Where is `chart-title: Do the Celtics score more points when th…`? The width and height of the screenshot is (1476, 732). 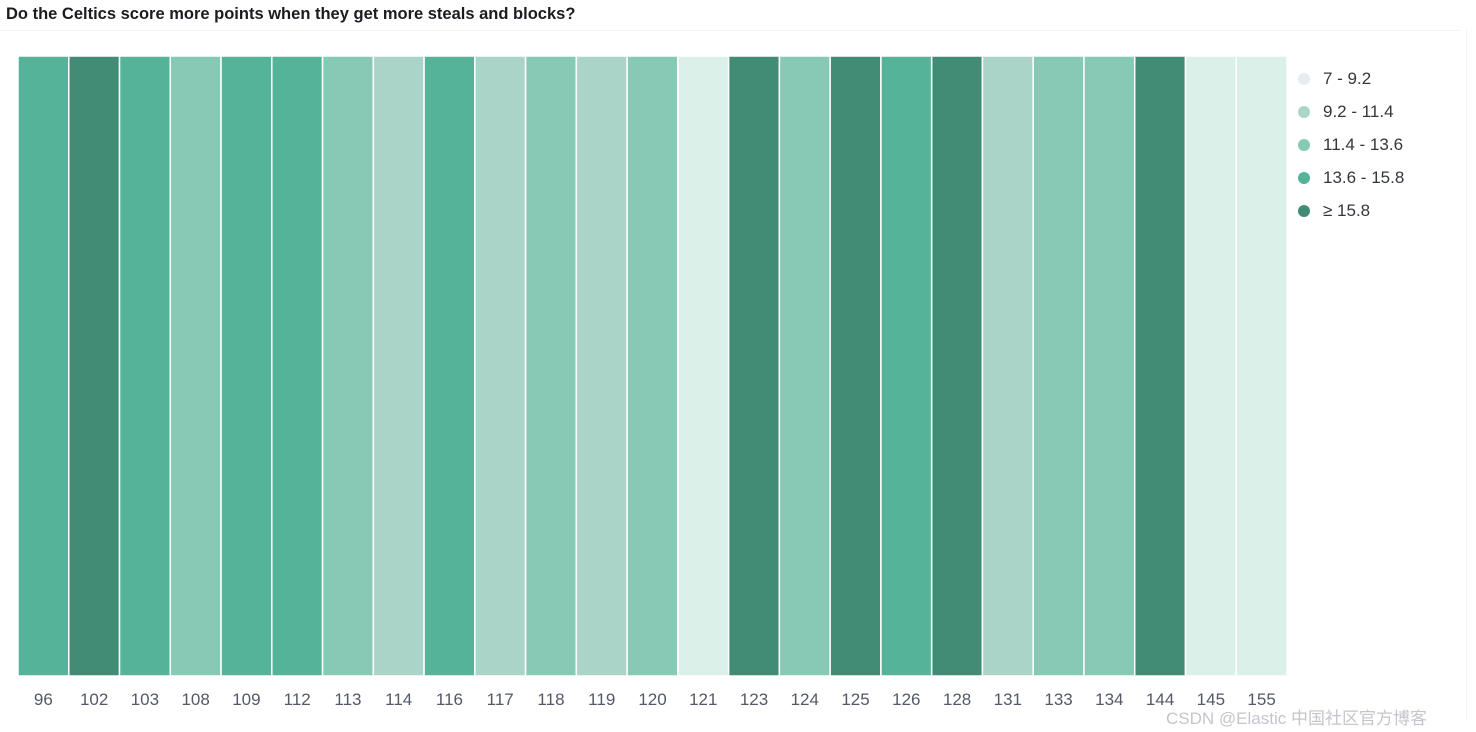
chart-title: Do the Celtics score more points when th… is located at coordinates (291, 14).